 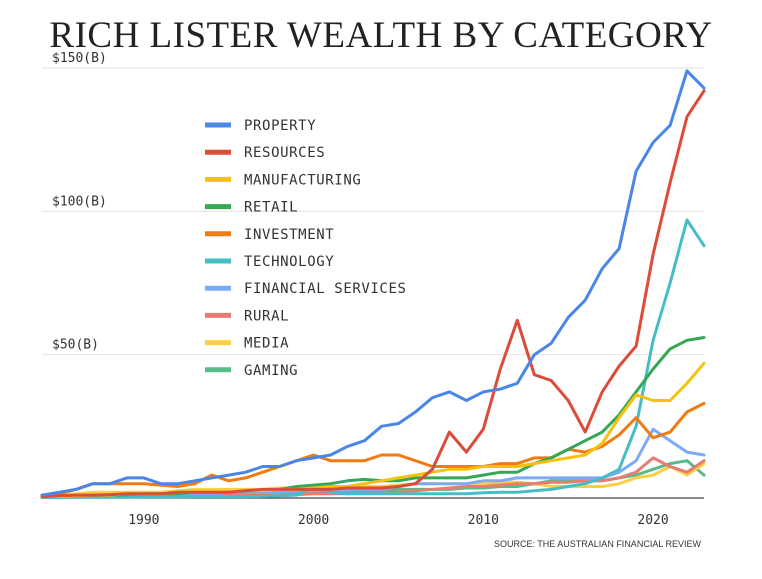 What do you see at coordinates (266, 344) in the screenshot?
I see `legend-label: MEDIA` at bounding box center [266, 344].